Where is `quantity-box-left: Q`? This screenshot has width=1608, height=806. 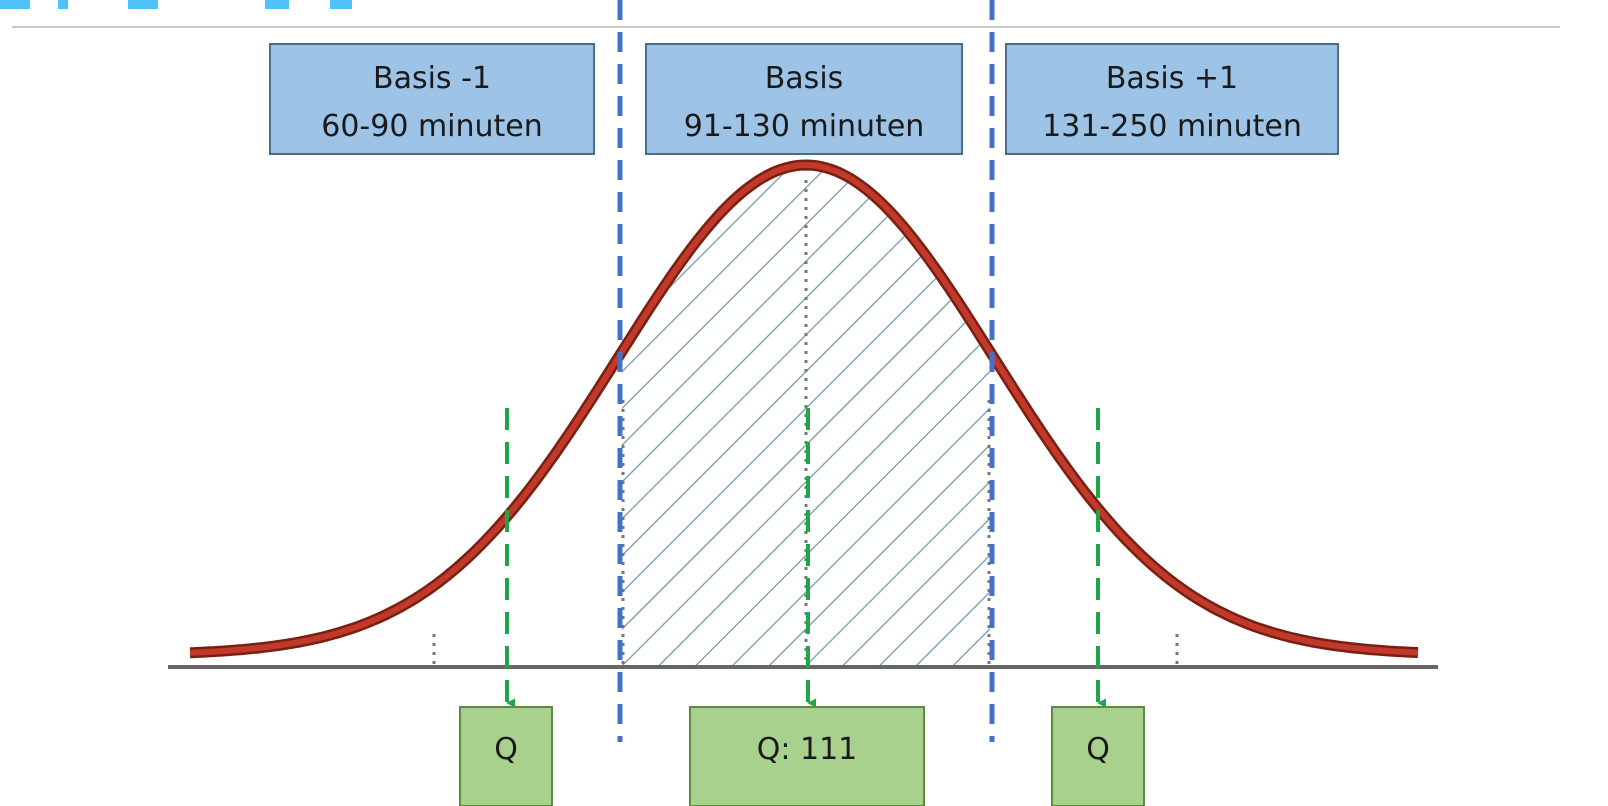 quantity-box-left: Q is located at coordinates (506, 756).